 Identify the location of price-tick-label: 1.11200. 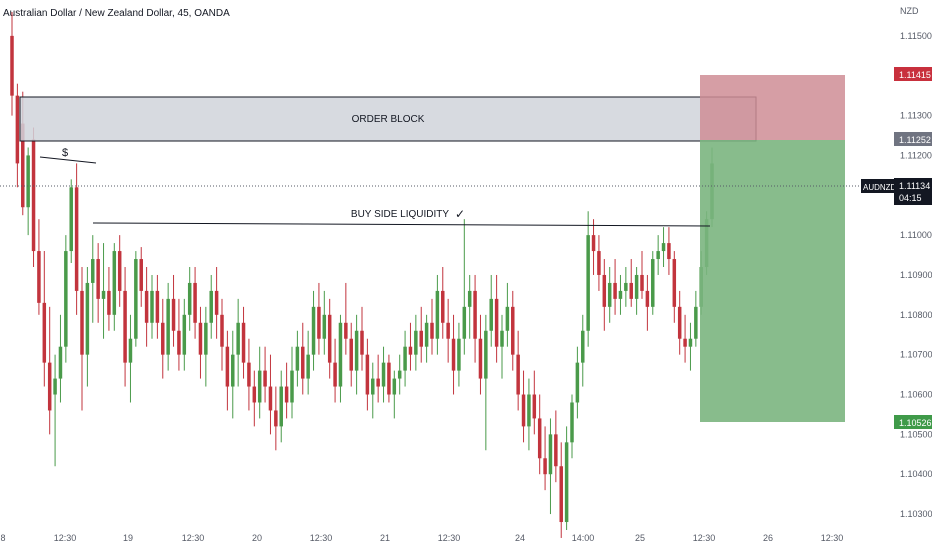
(916, 155).